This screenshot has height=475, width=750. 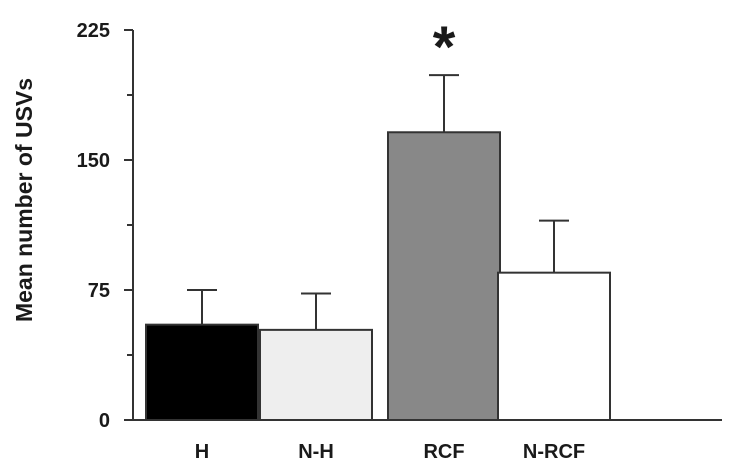 I want to click on bar-N-H, so click(x=316, y=374).